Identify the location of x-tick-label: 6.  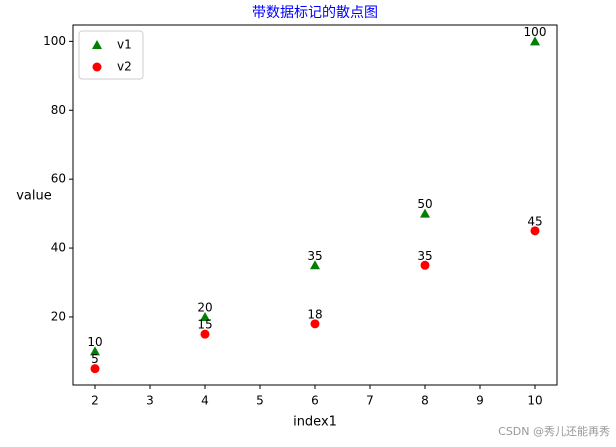
(315, 401).